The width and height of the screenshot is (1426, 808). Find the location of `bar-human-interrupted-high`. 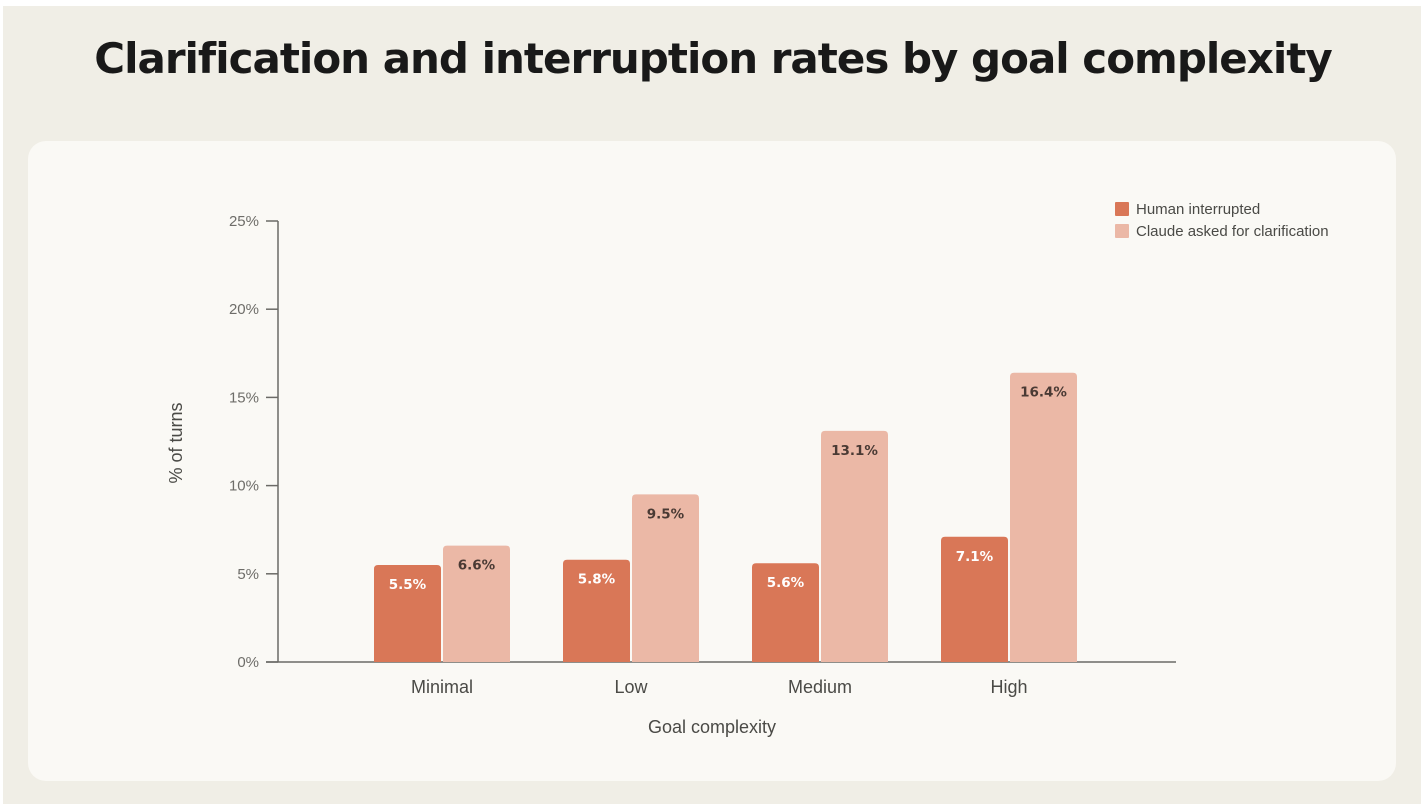

bar-human-interrupted-high is located at coordinates (974, 599).